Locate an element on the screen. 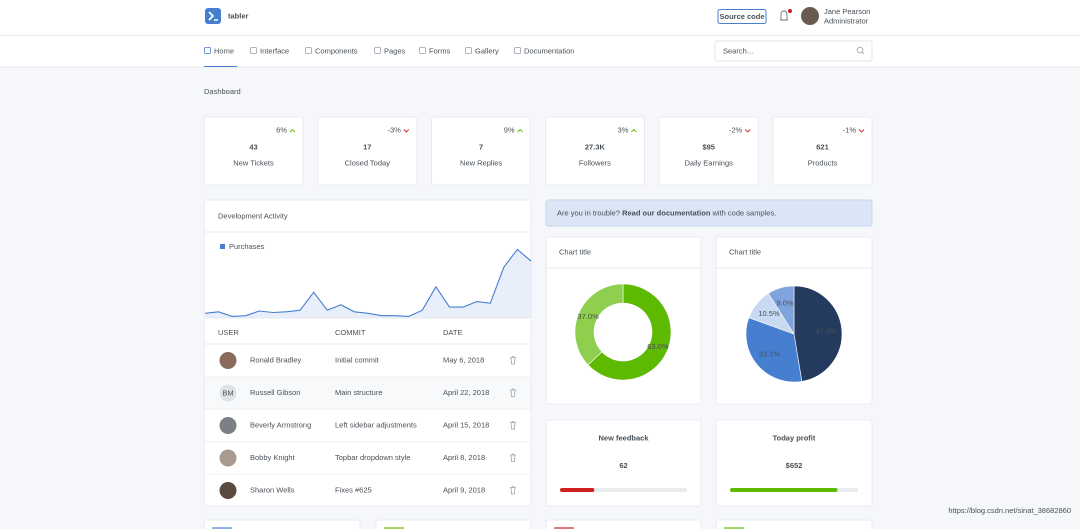 The height and width of the screenshot is (529, 1080). stat-value: 7 is located at coordinates (481, 146).